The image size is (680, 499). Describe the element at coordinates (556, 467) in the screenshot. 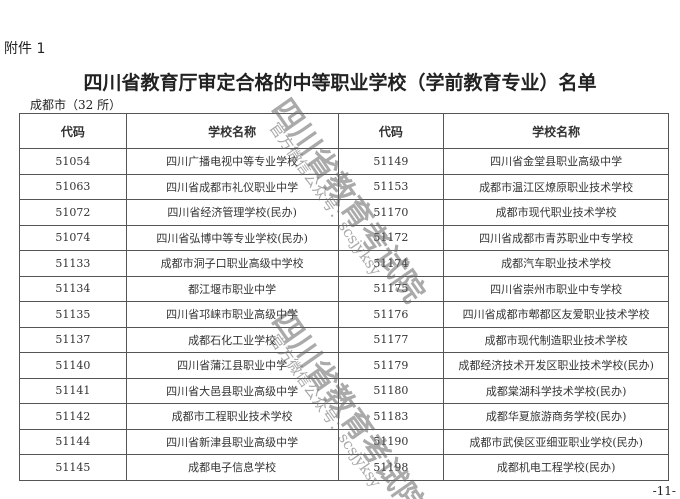

I see `school-name: 成都机电工程学校(民办)` at that location.